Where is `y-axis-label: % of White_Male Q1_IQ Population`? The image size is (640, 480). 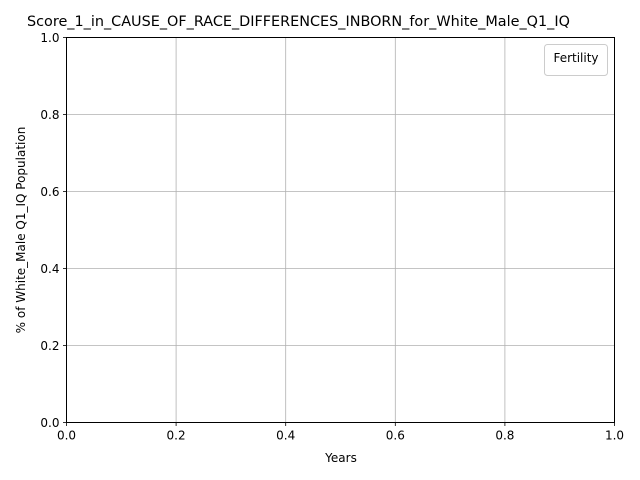
y-axis-label: % of White_Male Q1_IQ Population is located at coordinates (21, 230).